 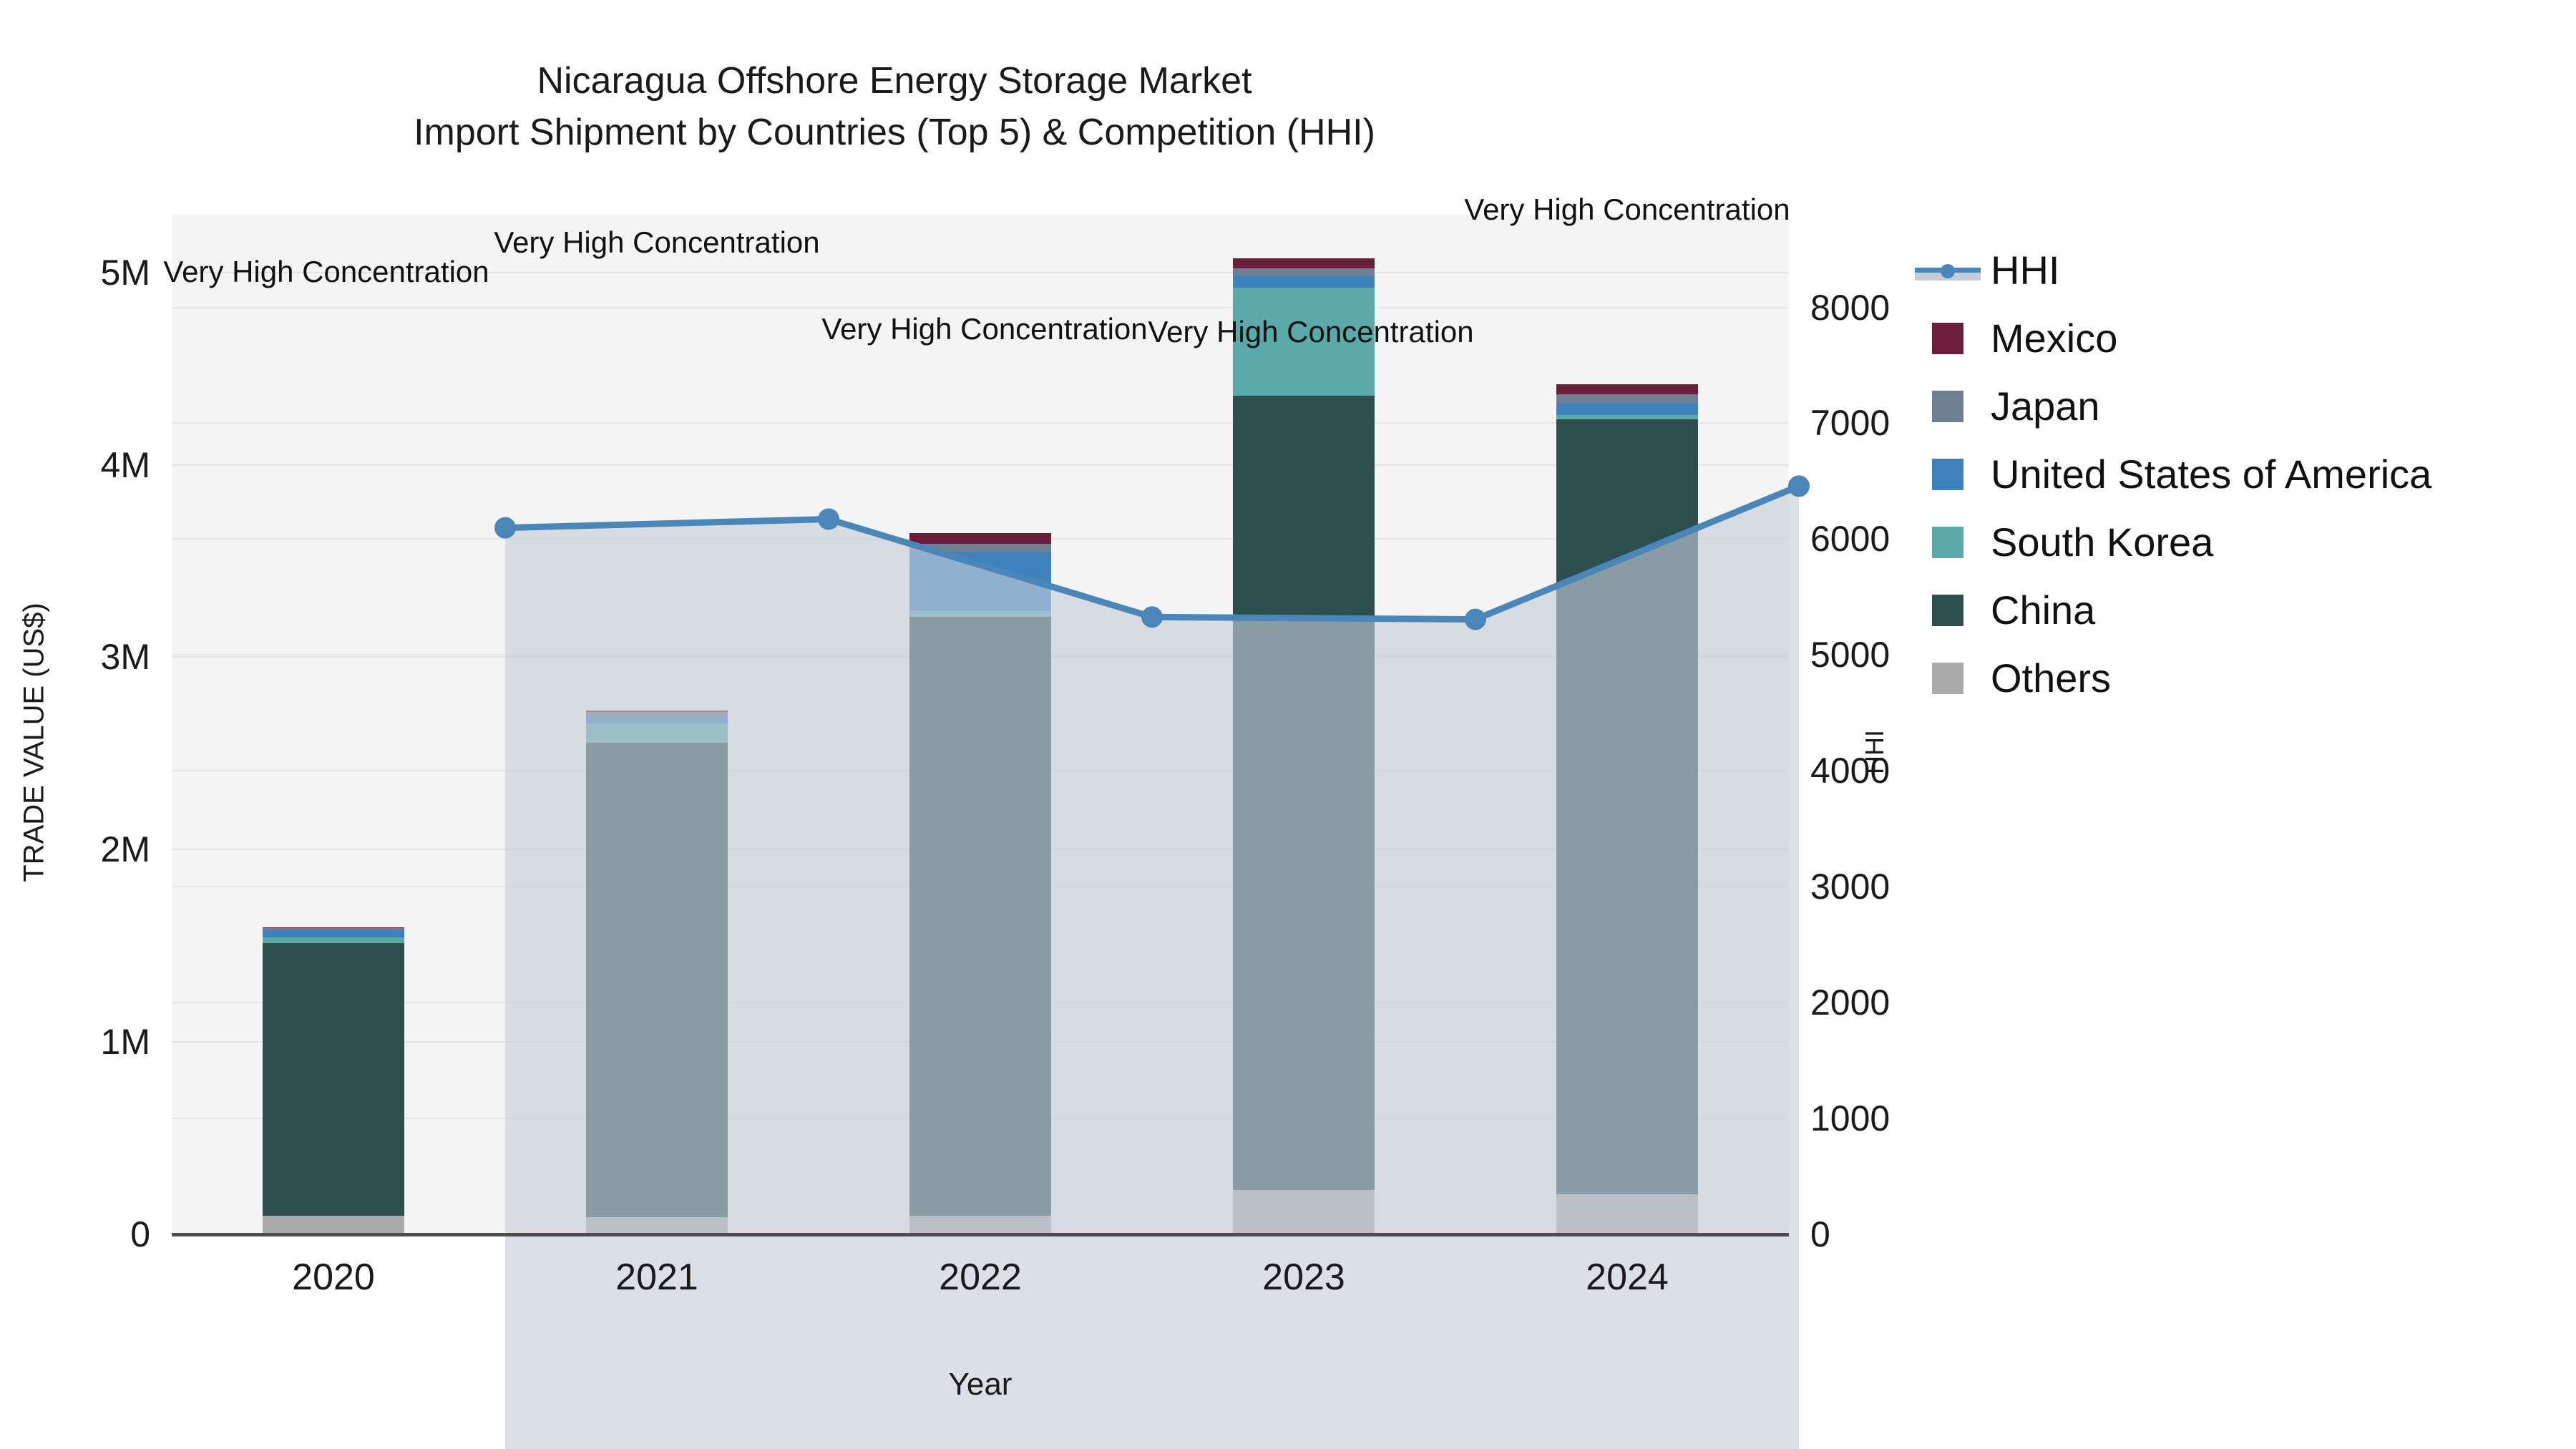 What do you see at coordinates (657, 242) in the screenshot?
I see `annotation-2021: Very High Concentration` at bounding box center [657, 242].